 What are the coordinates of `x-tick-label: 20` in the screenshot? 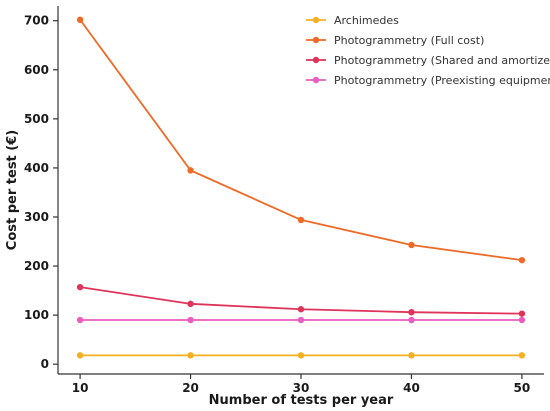 It's located at (190, 388).